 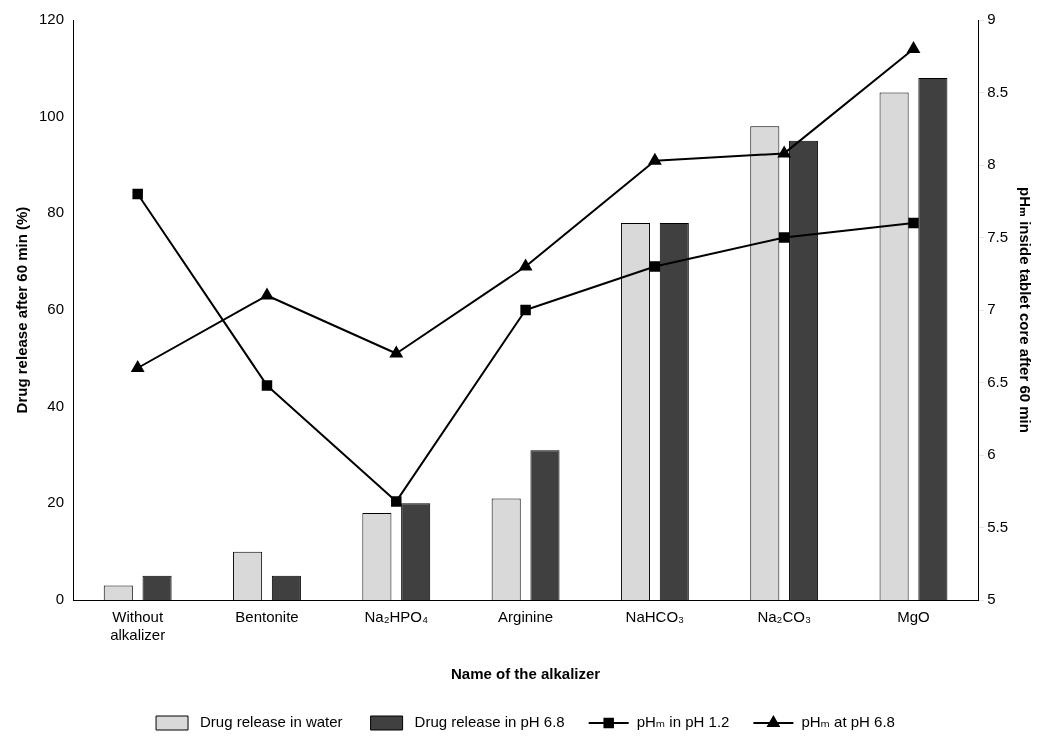 What do you see at coordinates (60, 599) in the screenshot?
I see `y-tick-label: 0` at bounding box center [60, 599].